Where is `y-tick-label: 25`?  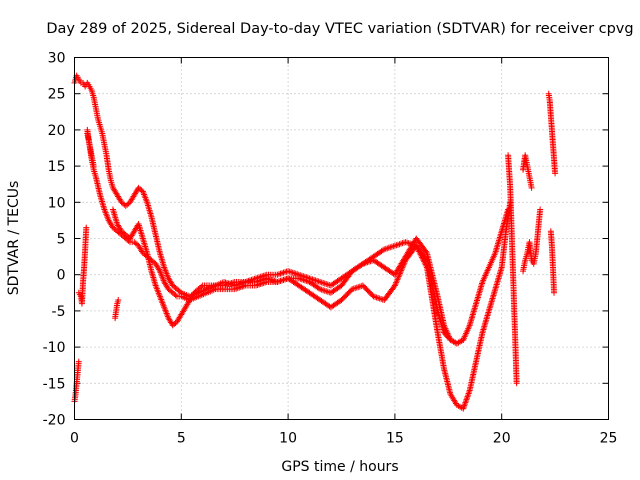 y-tick-label: 25 is located at coordinates (57, 95).